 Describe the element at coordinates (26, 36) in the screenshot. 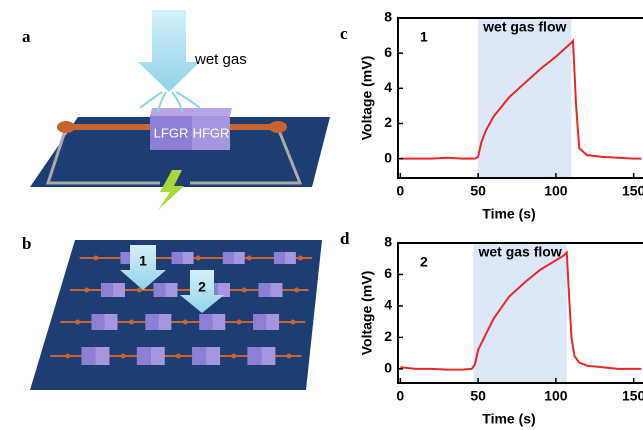

I see `panel-label: a` at that location.